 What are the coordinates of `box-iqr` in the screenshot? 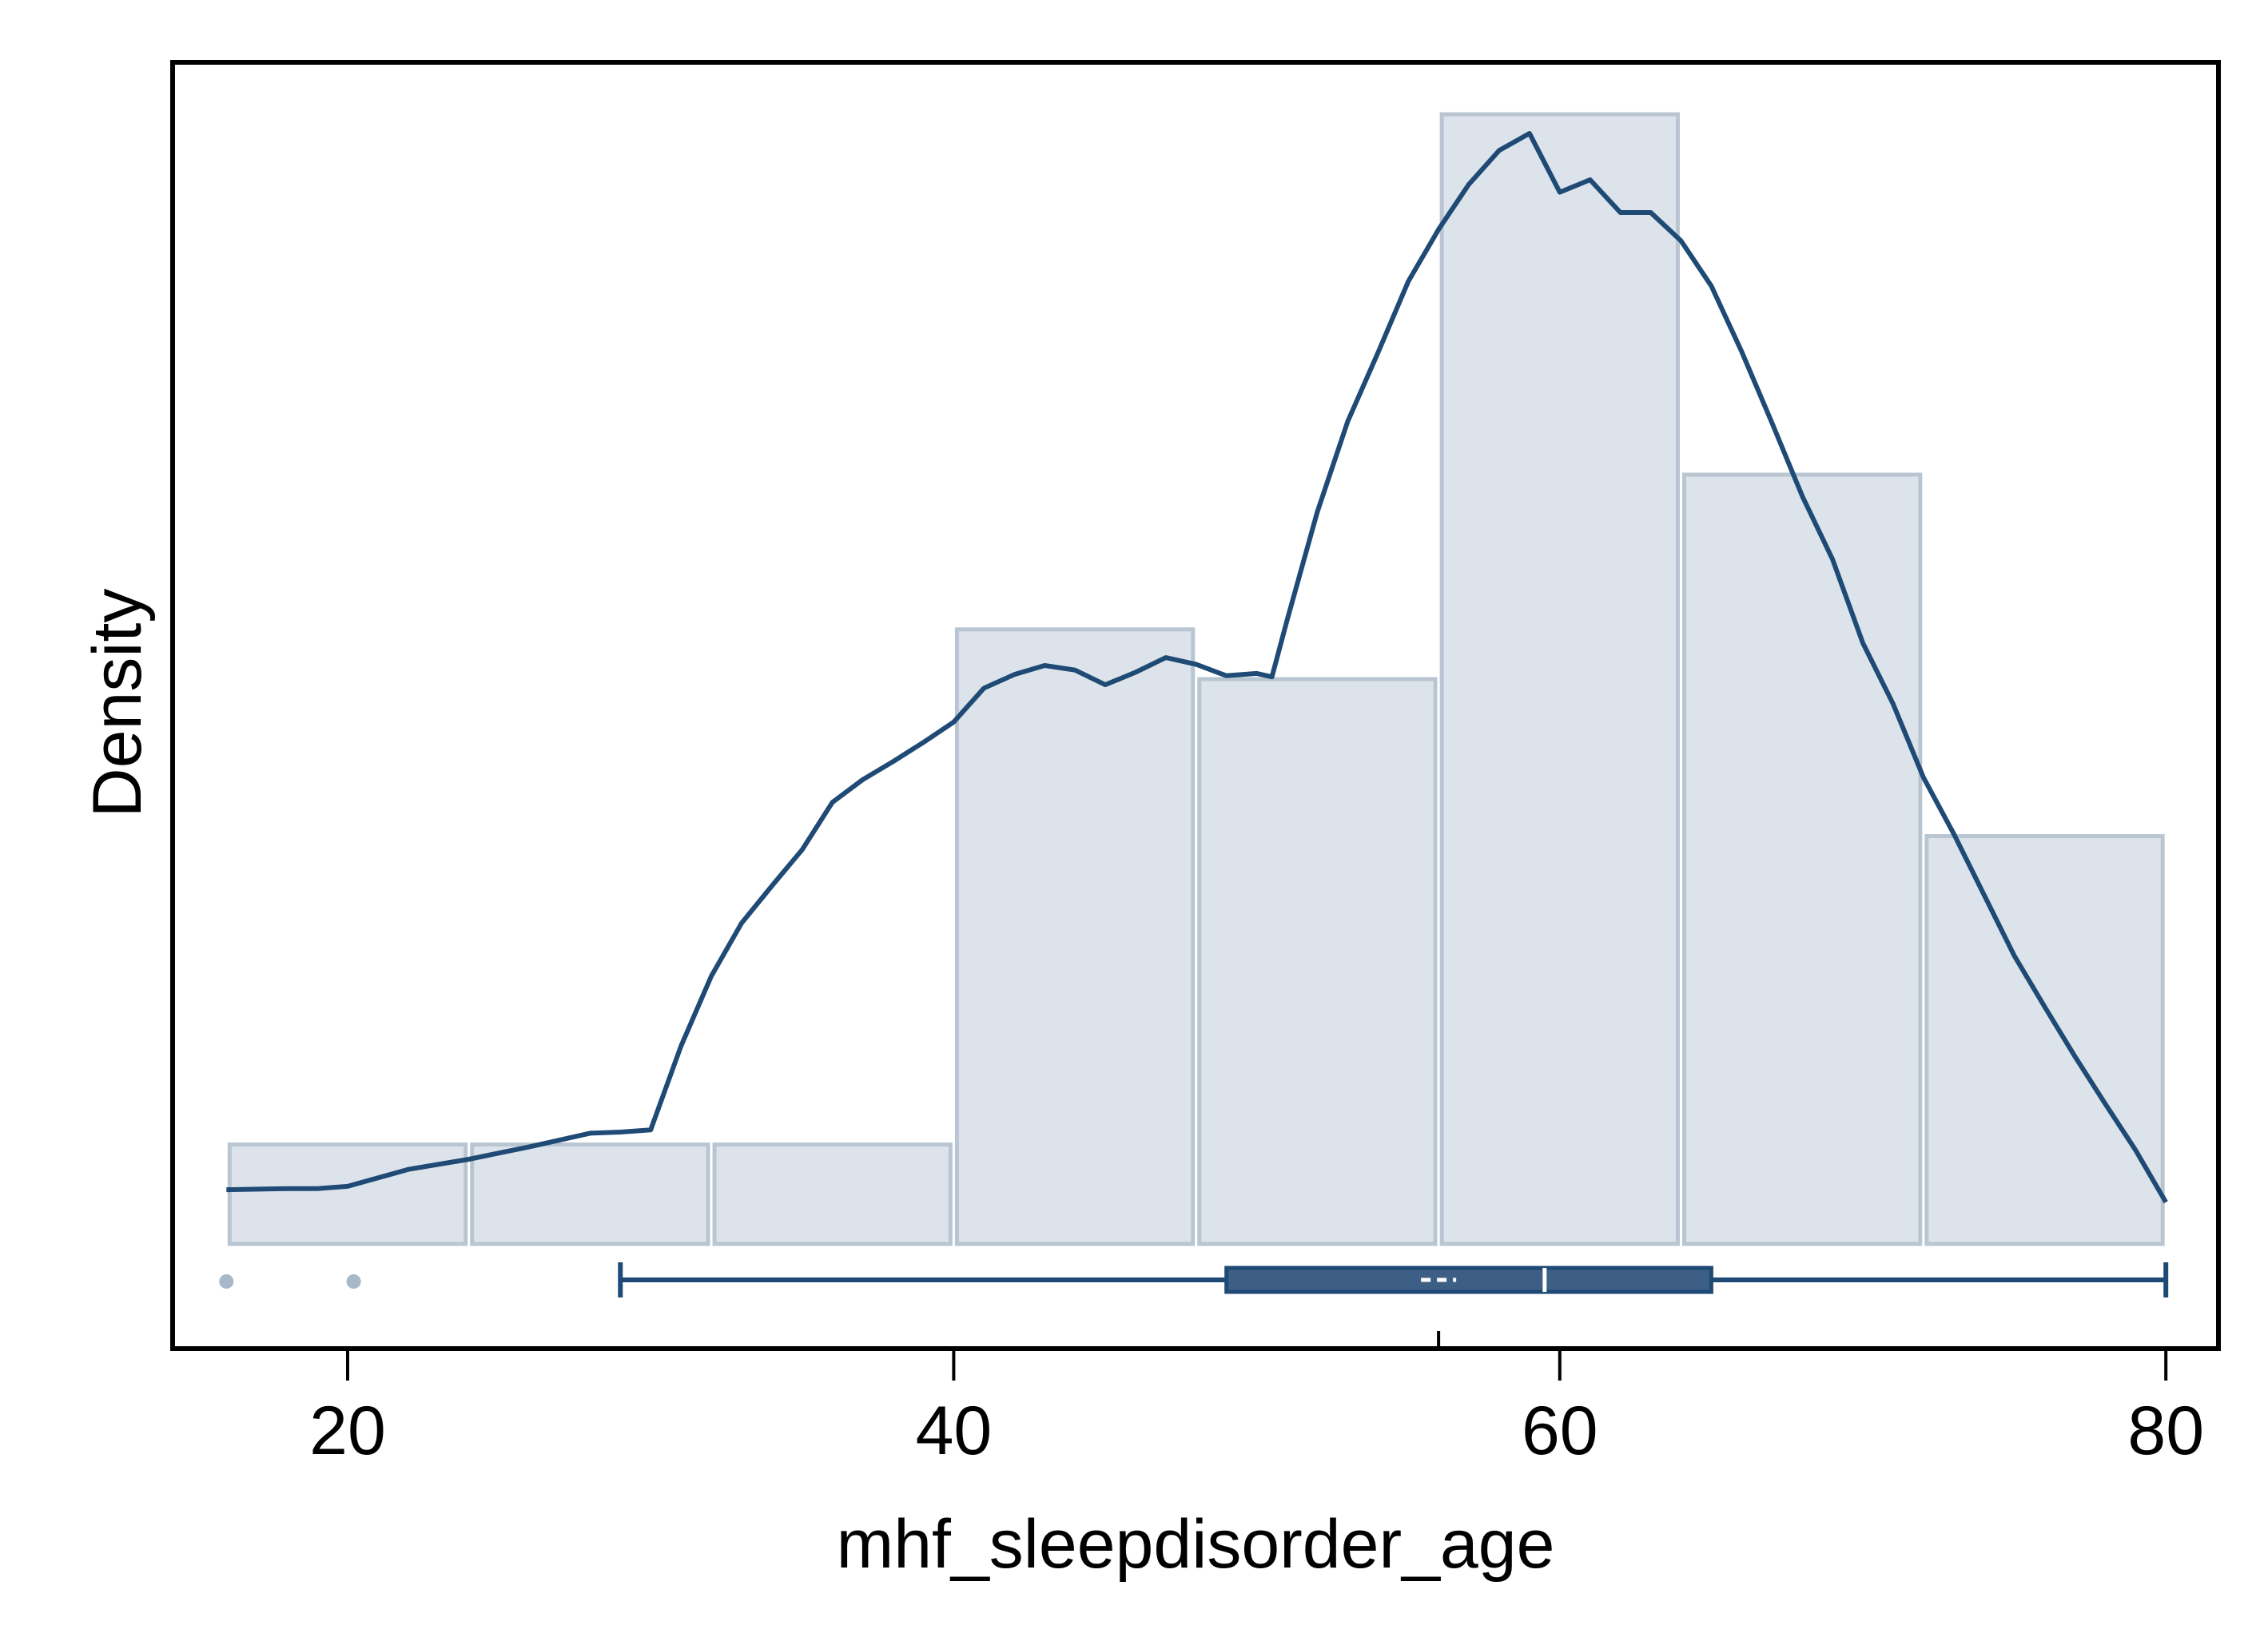 It's located at (1468, 1280).